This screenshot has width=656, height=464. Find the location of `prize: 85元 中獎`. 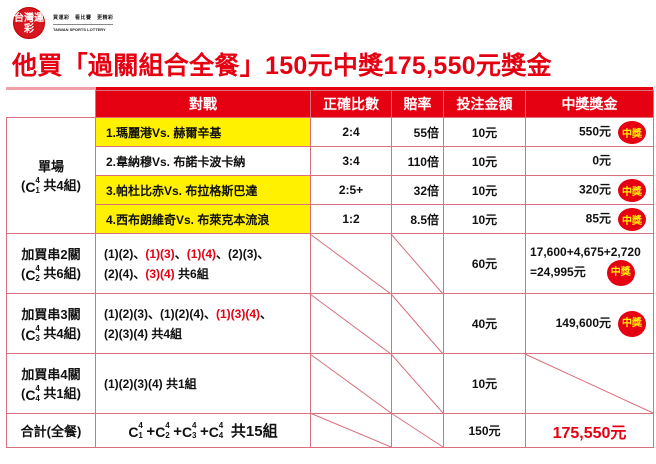

prize: 85元 中獎 is located at coordinates (589, 219).